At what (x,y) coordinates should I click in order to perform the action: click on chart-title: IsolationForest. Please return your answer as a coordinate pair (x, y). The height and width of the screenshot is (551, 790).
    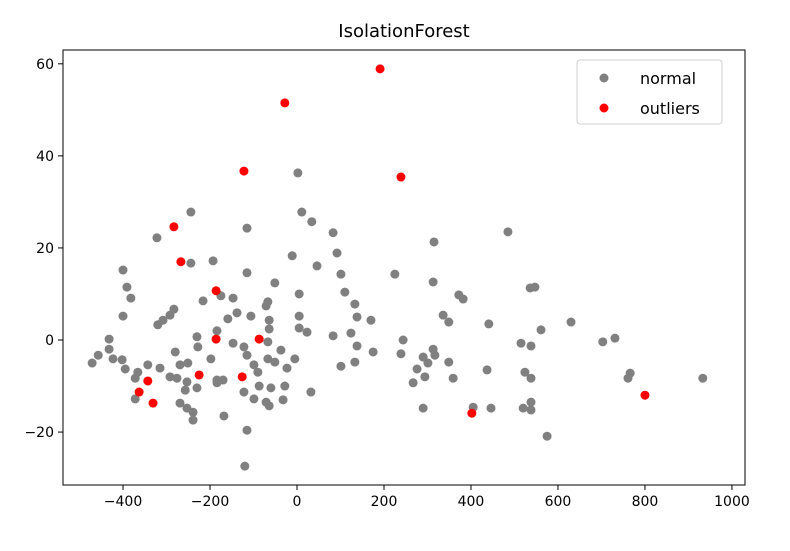
    Looking at the image, I should click on (403, 31).